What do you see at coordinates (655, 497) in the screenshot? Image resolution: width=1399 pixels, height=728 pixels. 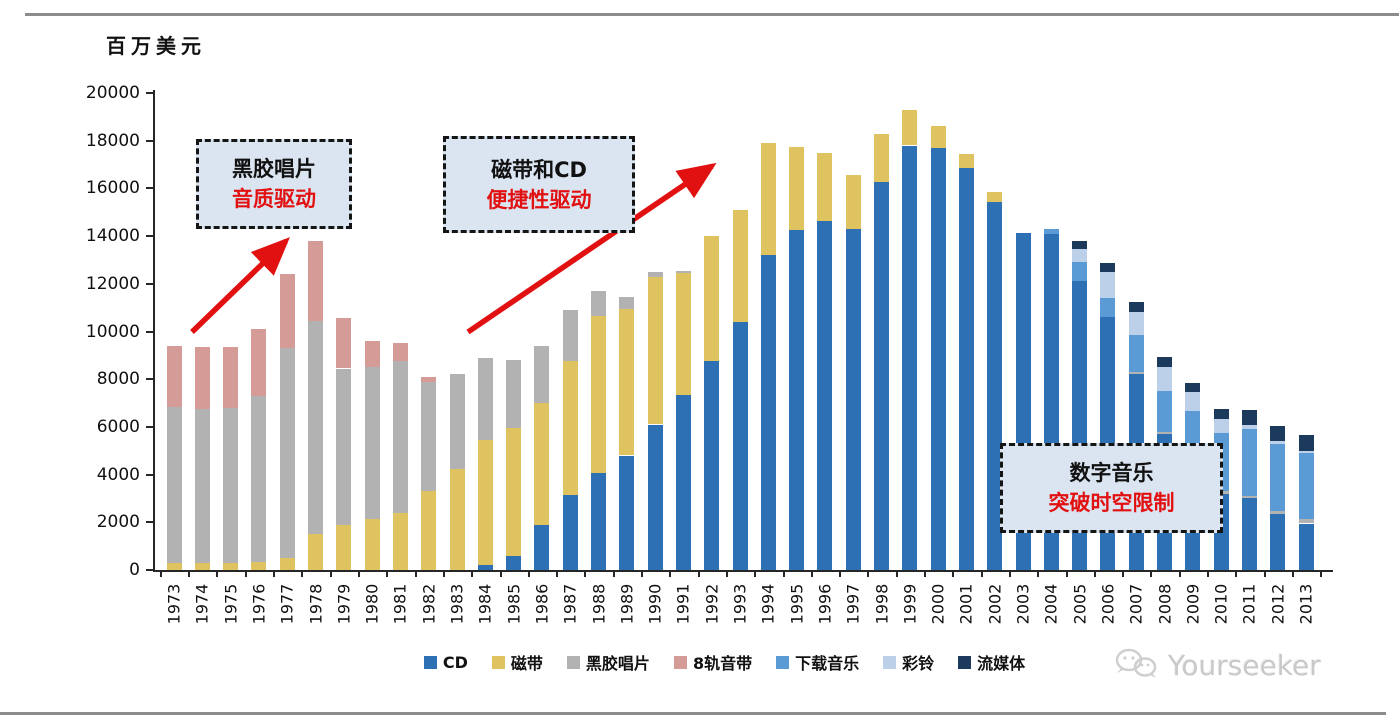 I see `bar-segment-cd-1990` at bounding box center [655, 497].